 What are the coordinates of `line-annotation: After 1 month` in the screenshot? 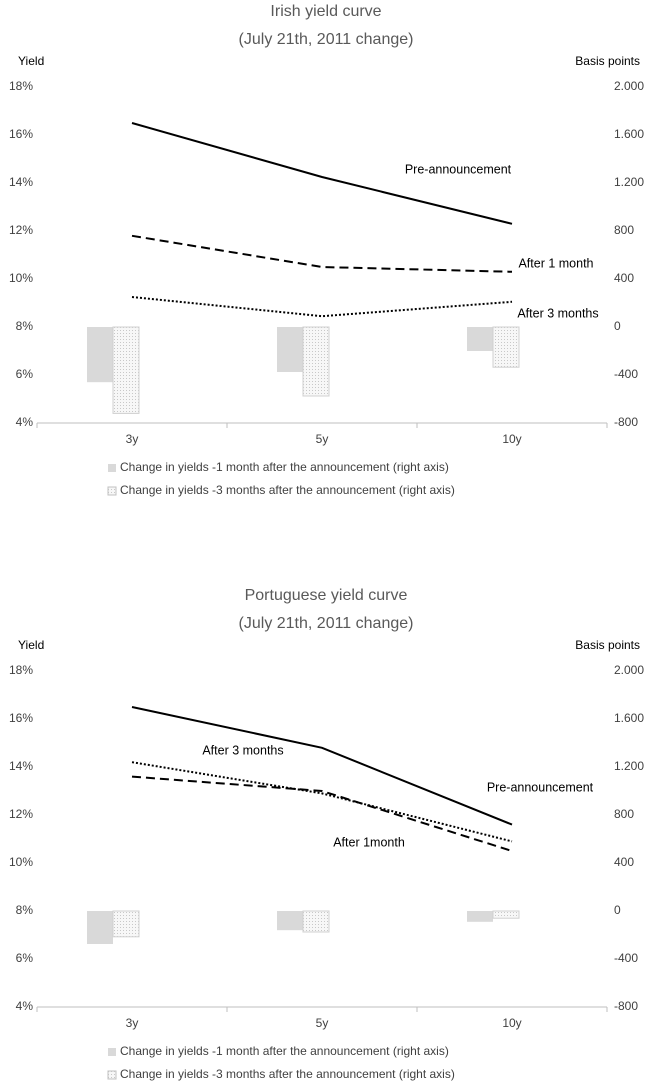 It's located at (555, 263).